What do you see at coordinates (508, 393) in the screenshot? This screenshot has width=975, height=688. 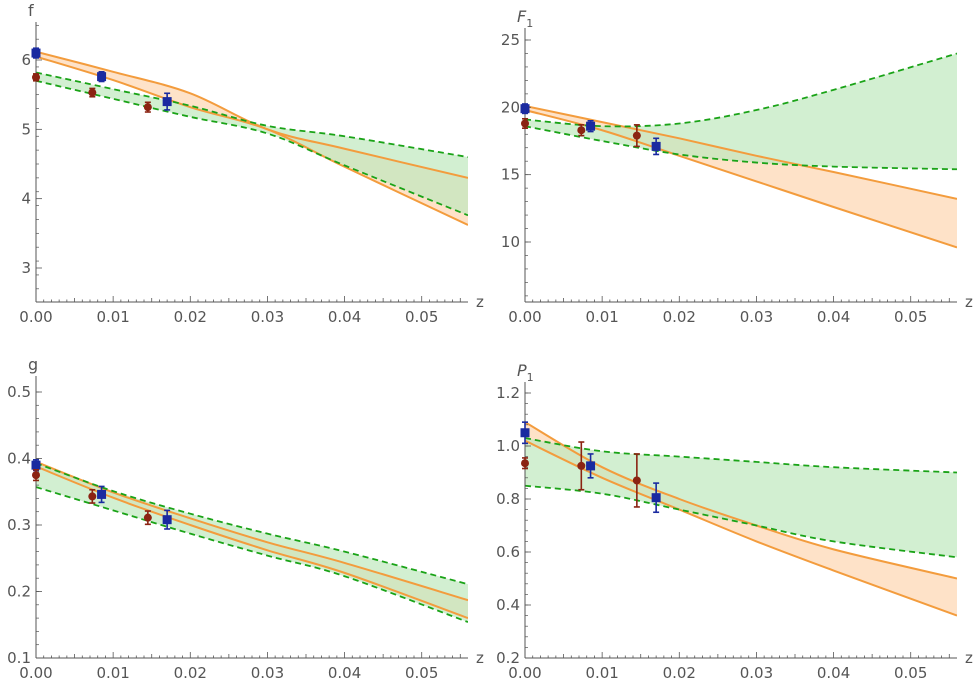 I see `y-tick-label: 1.2` at bounding box center [508, 393].